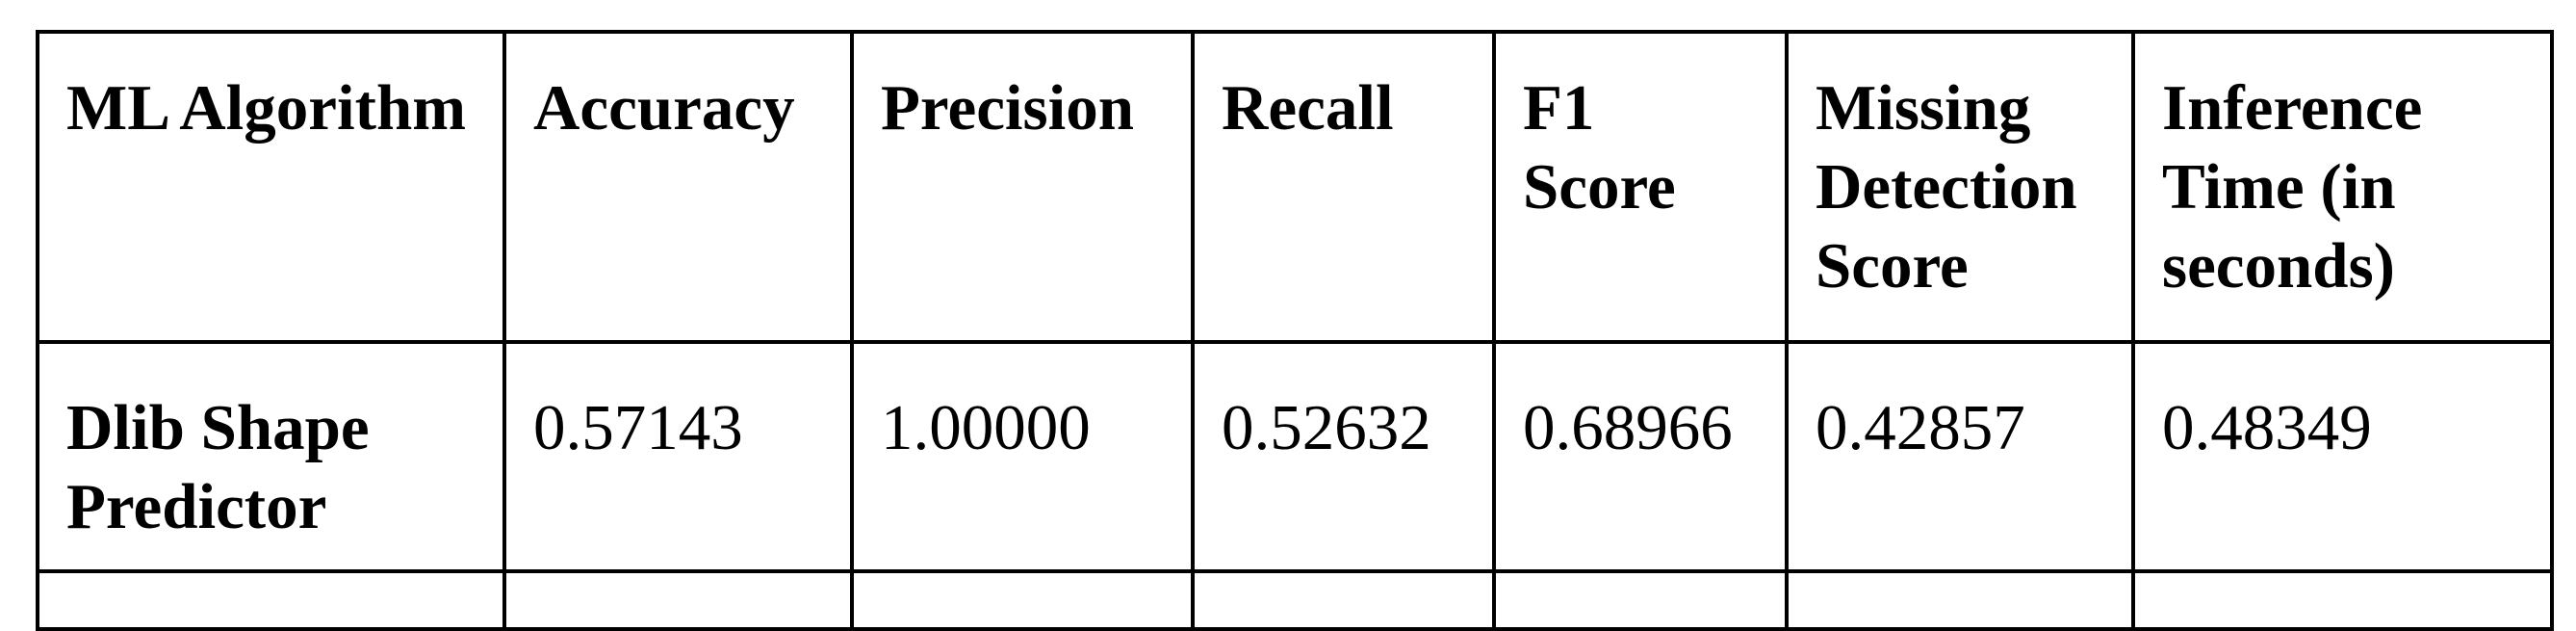 This screenshot has width=2576, height=631. What do you see at coordinates (678, 456) in the screenshot?
I see `cell-accuracy: 0.57143` at bounding box center [678, 456].